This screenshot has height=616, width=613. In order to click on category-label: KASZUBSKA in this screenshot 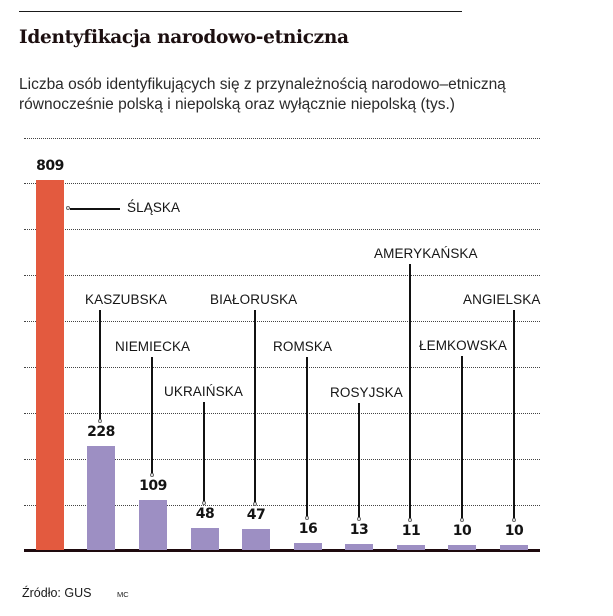, I will do `click(126, 299)`.